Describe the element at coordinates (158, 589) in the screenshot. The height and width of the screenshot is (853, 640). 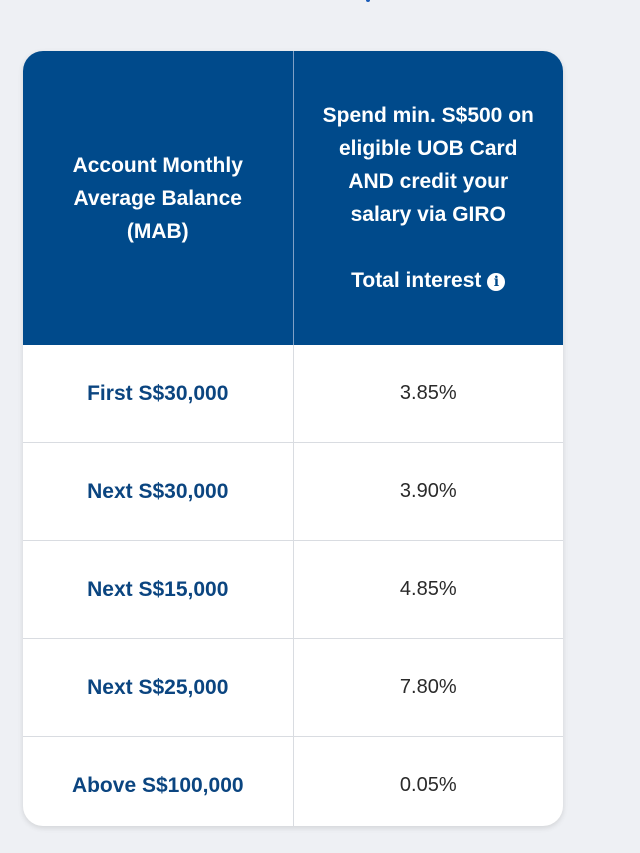
I see `tier-cell: Next S$15,000` at that location.